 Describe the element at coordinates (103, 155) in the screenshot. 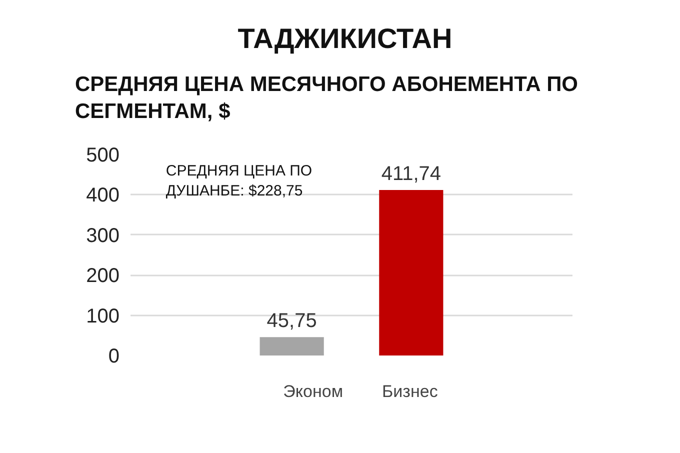

I see `y-tick-label: 500` at that location.